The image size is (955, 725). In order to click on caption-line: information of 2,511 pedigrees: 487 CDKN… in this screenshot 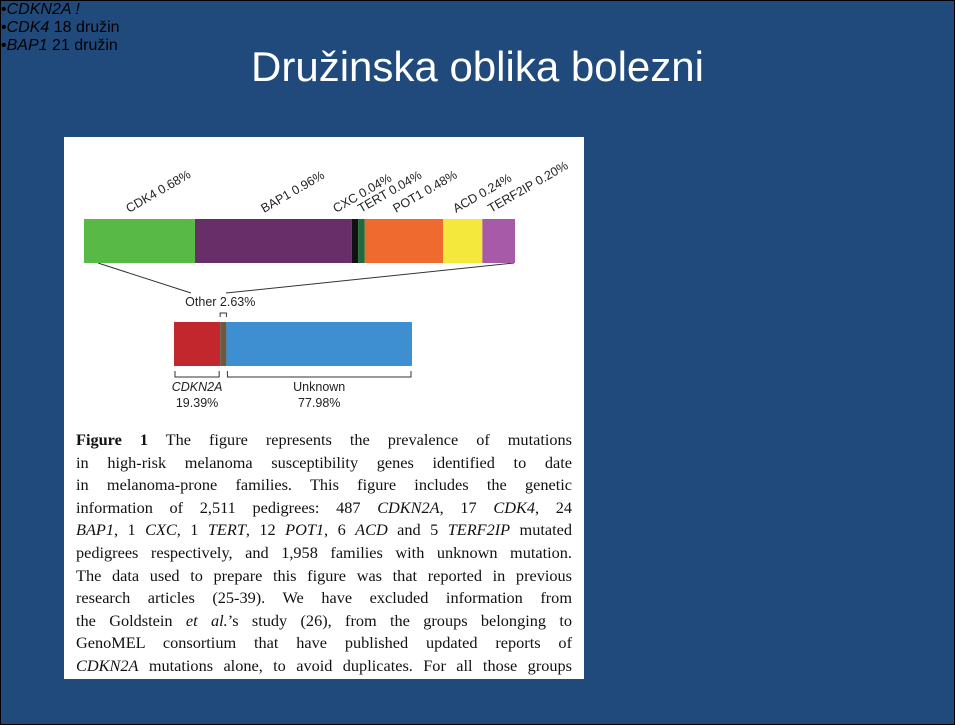, I will do `click(324, 508)`.